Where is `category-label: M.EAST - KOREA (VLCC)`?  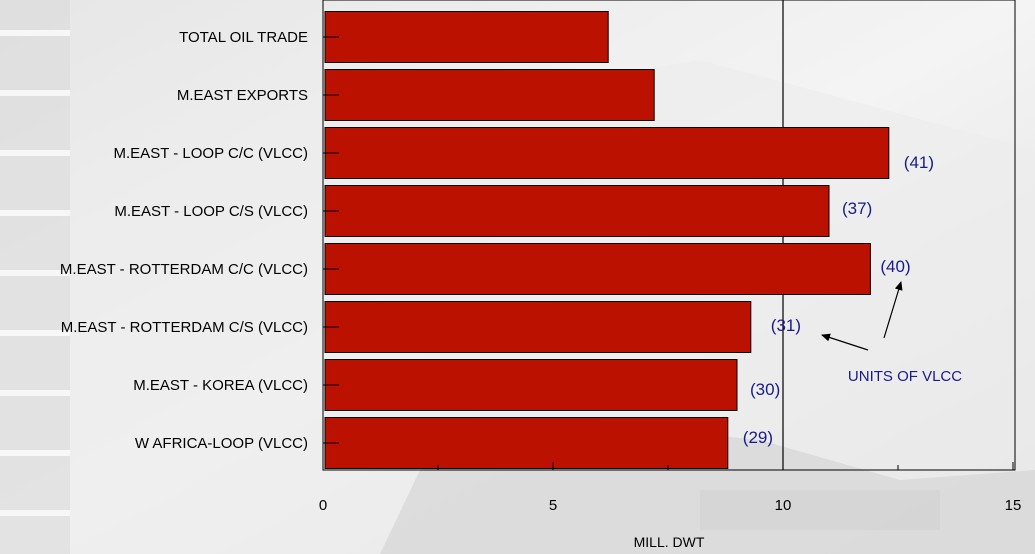
category-label: M.EAST - KOREA (VLCC) is located at coordinates (220, 385).